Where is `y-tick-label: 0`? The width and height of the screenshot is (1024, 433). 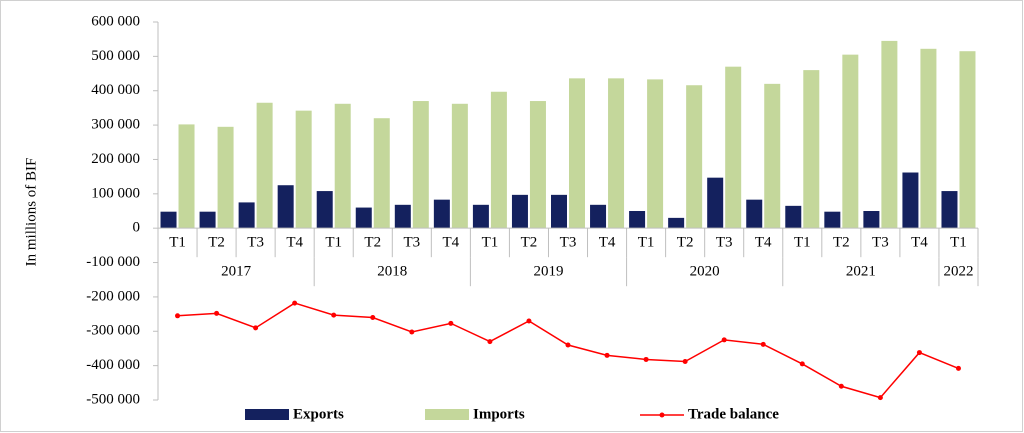 y-tick-label: 0 is located at coordinates (137, 228).